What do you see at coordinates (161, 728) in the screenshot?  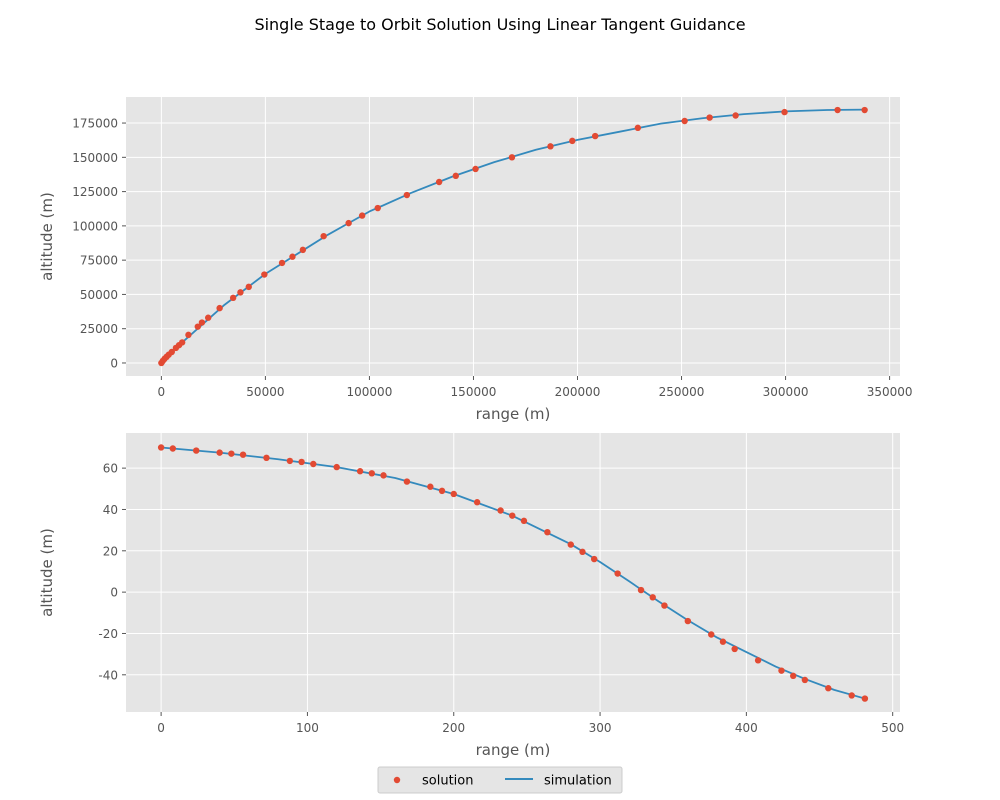 I see `bottom-x-tick-label: 0` at bounding box center [161, 728].